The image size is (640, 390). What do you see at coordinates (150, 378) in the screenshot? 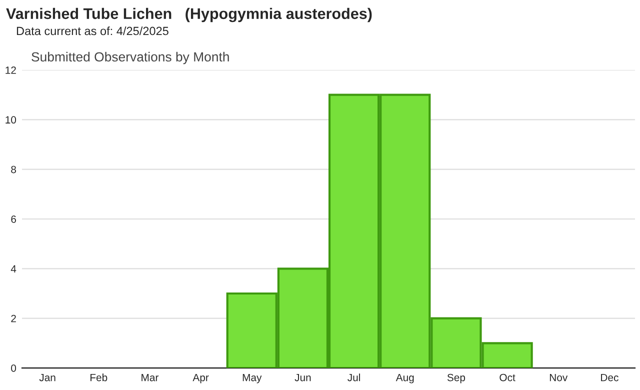
I see `x-tick-label: Mar` at bounding box center [150, 378].